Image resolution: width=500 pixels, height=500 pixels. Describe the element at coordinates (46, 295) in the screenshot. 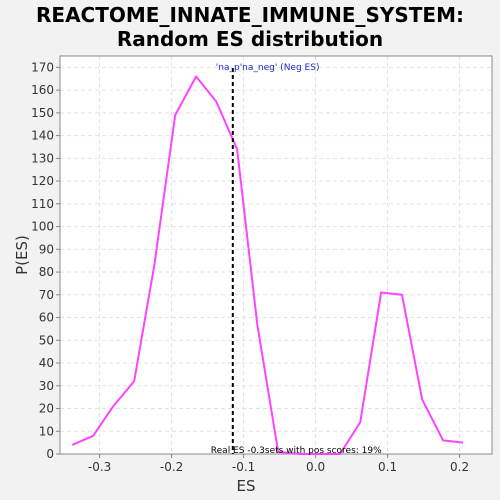

I see `y-tick-label: 70` at that location.